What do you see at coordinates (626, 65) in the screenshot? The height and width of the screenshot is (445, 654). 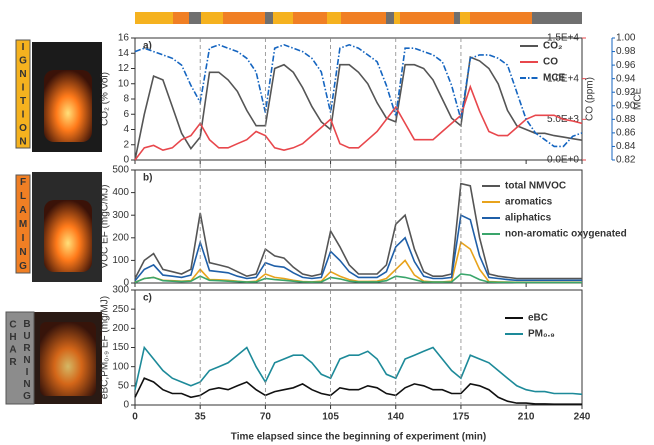 I see `y3-tick-label: 0.96` at bounding box center [626, 65].